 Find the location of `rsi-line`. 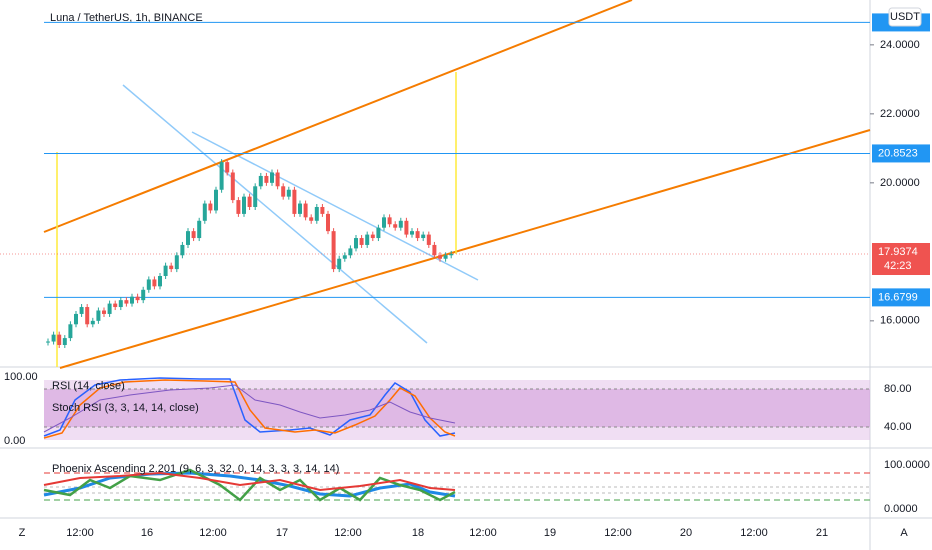

rsi-line is located at coordinates (249, 408).